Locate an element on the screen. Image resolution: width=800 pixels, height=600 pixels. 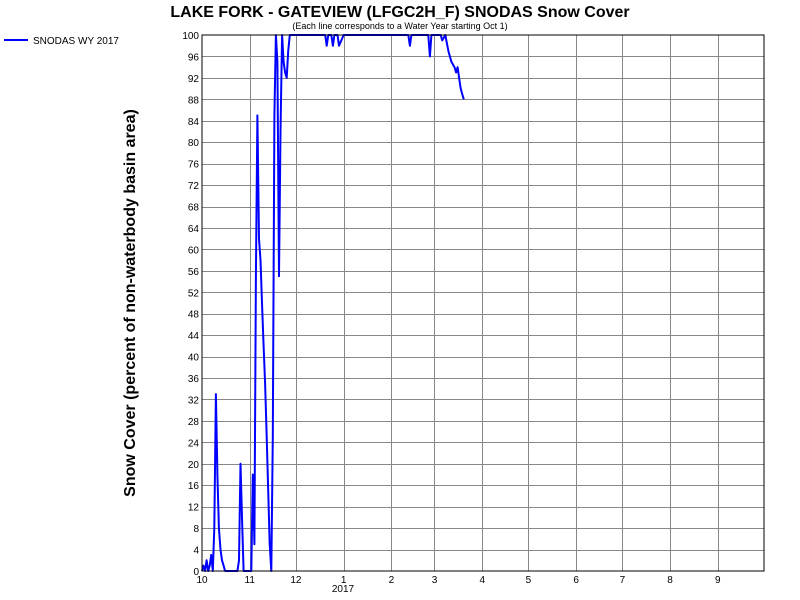
y-tick-label: 44 is located at coordinates (194, 336).